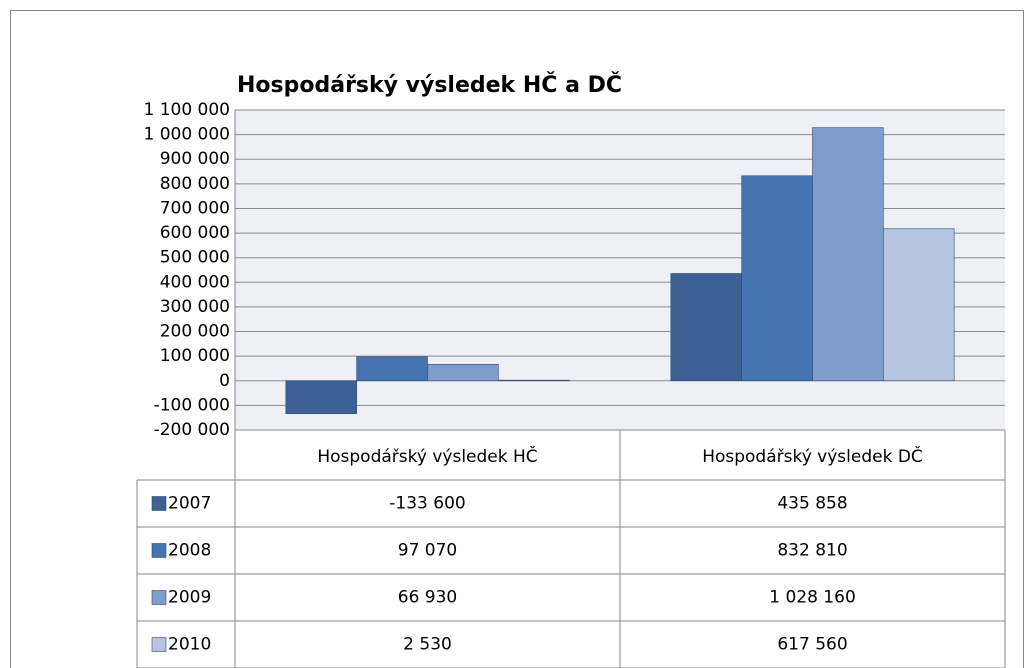  I want to click on x-tick-label: Hospodářský výsledek DČ, so click(812, 456).